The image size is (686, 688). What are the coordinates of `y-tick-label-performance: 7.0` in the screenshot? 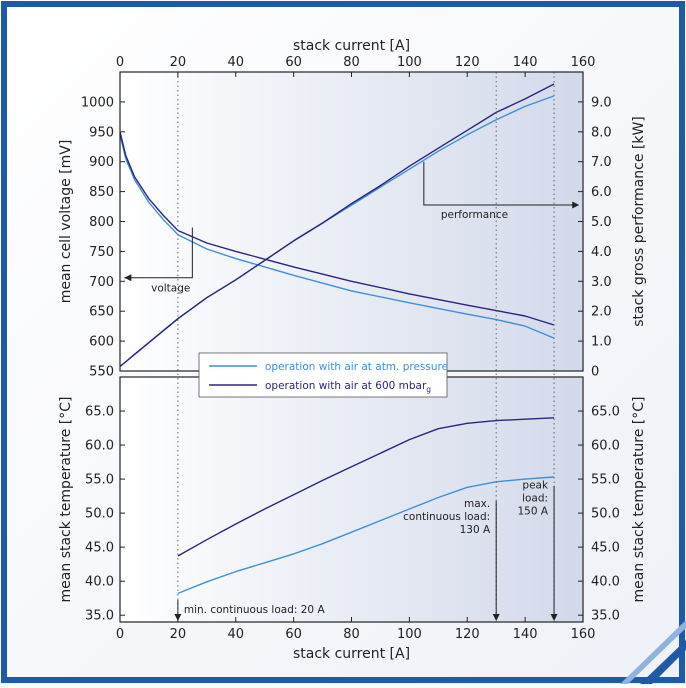 It's located at (601, 162).